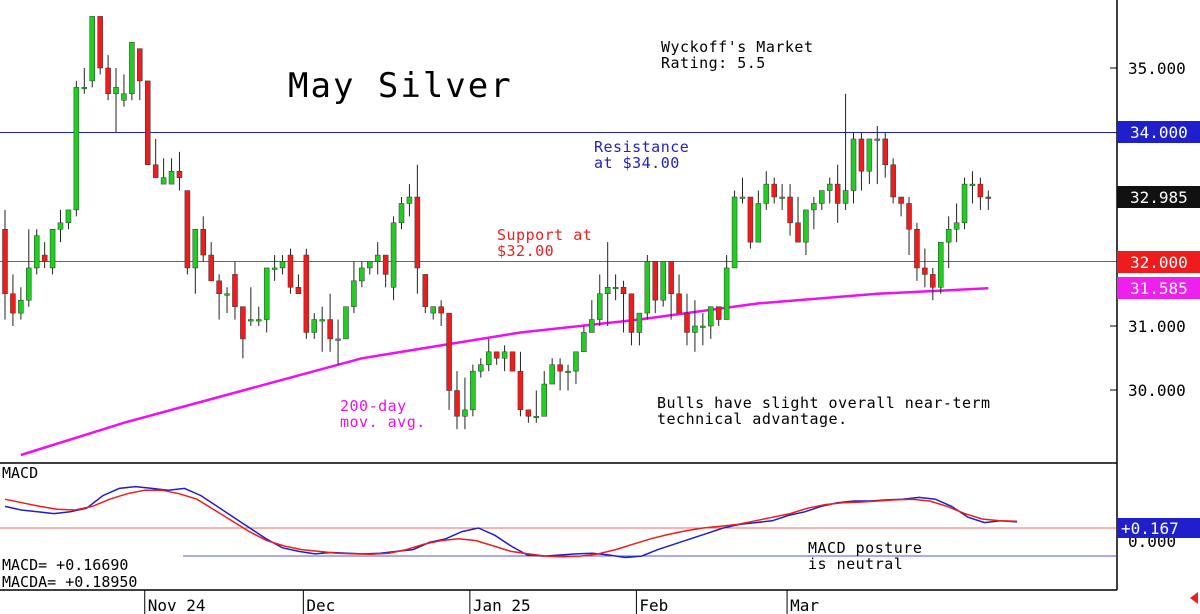 The image size is (1200, 614). I want to click on resistance-annotation-1: Resistance, so click(641, 147).